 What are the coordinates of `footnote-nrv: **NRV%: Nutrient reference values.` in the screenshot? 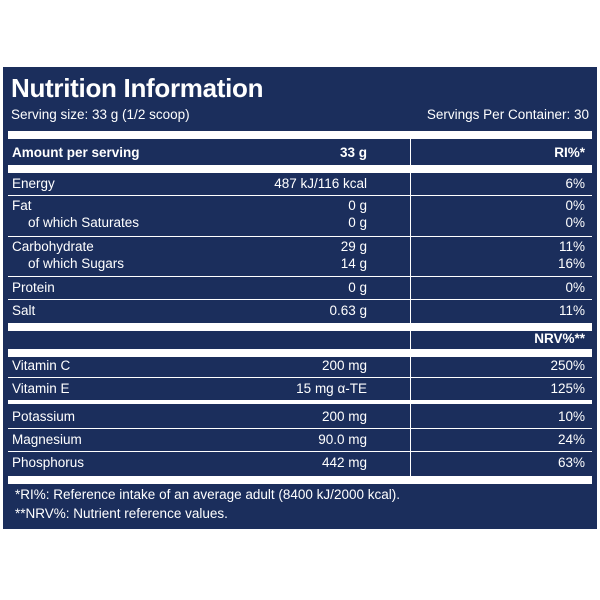 It's located at (121, 513).